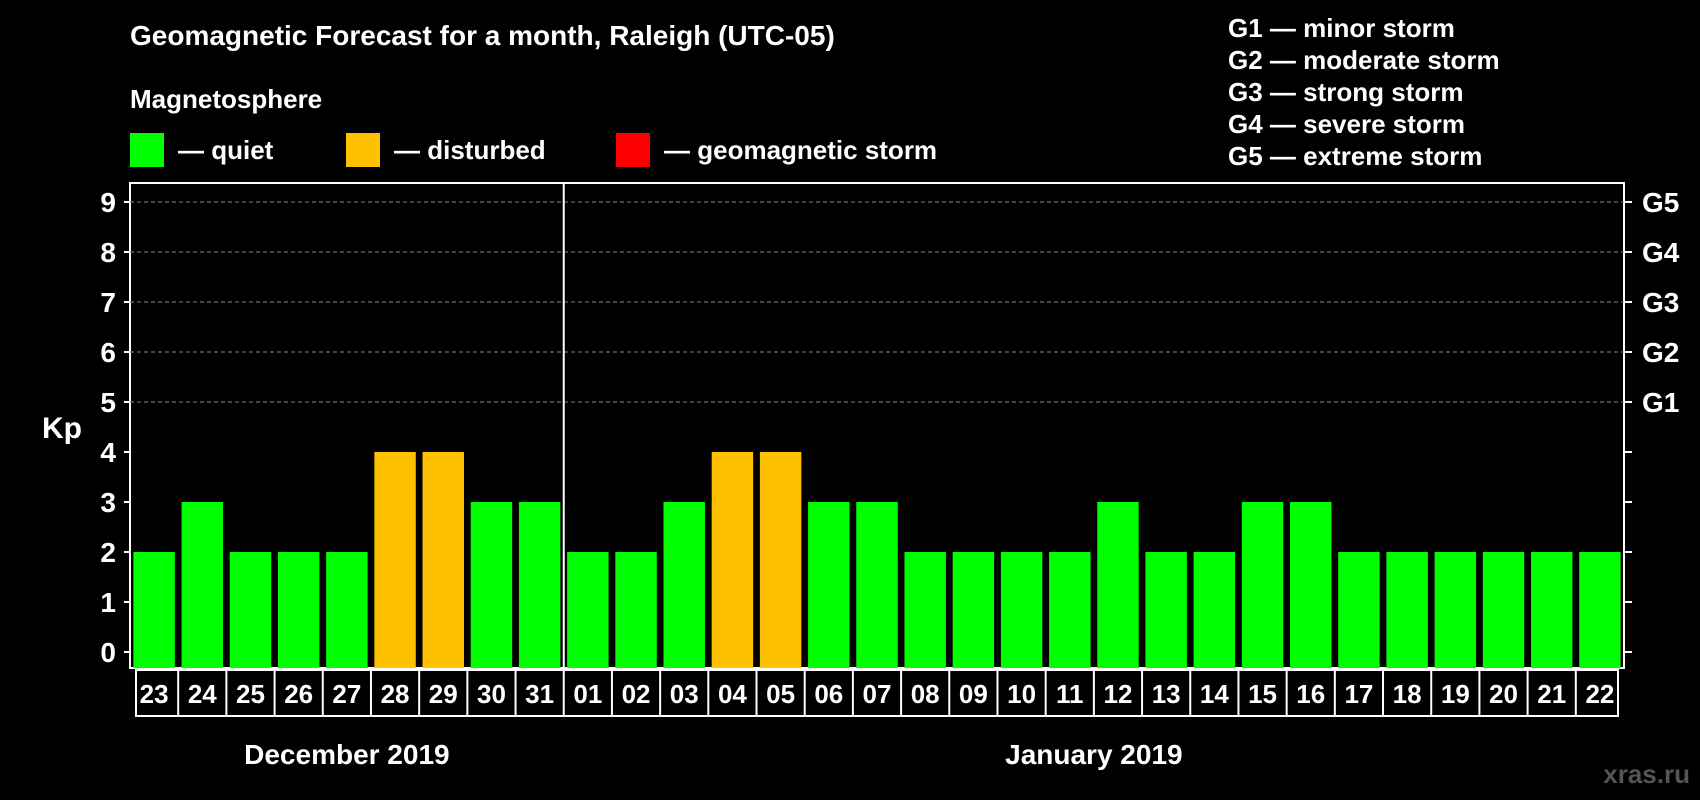 The height and width of the screenshot is (800, 1700). What do you see at coordinates (1346, 92) in the screenshot?
I see `storm-scale-g3: G3 — strong storm` at bounding box center [1346, 92].